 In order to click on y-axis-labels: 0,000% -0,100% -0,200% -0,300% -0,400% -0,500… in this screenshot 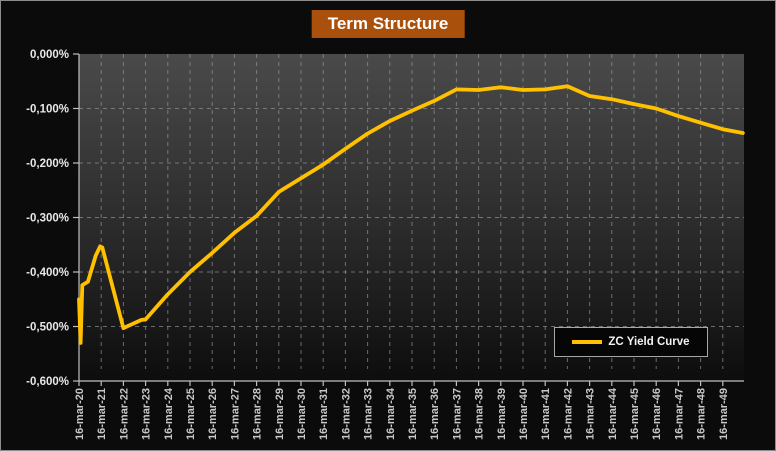, I will do `click(47, 218)`.